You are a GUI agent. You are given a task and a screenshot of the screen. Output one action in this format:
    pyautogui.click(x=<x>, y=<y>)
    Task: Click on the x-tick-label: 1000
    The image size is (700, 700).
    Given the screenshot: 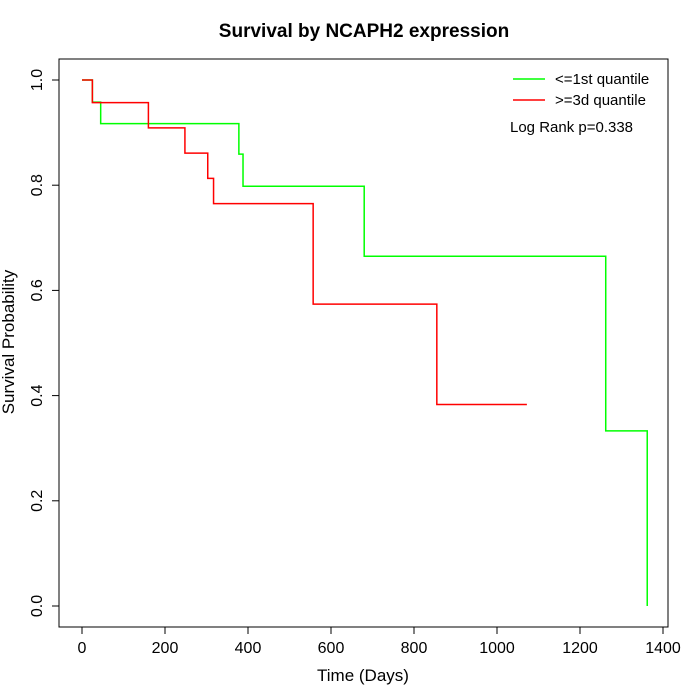 What is the action you would take?
    pyautogui.click(x=497, y=648)
    